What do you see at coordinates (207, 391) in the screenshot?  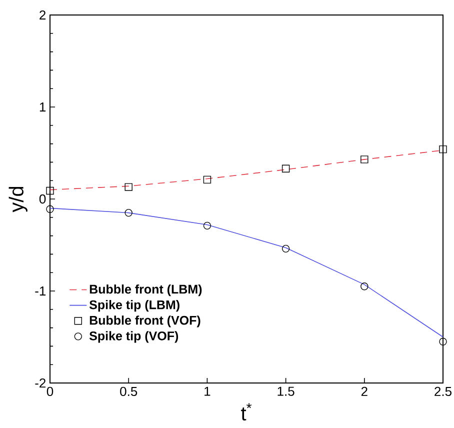 I see `x-tick-label: 1` at bounding box center [207, 391].